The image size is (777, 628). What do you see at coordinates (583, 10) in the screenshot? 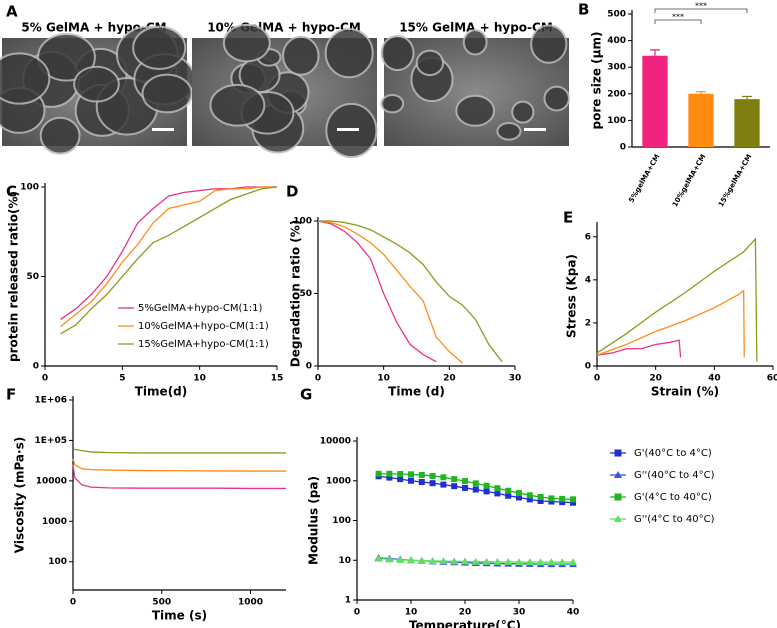
I see `panel-label: B` at bounding box center [583, 10].